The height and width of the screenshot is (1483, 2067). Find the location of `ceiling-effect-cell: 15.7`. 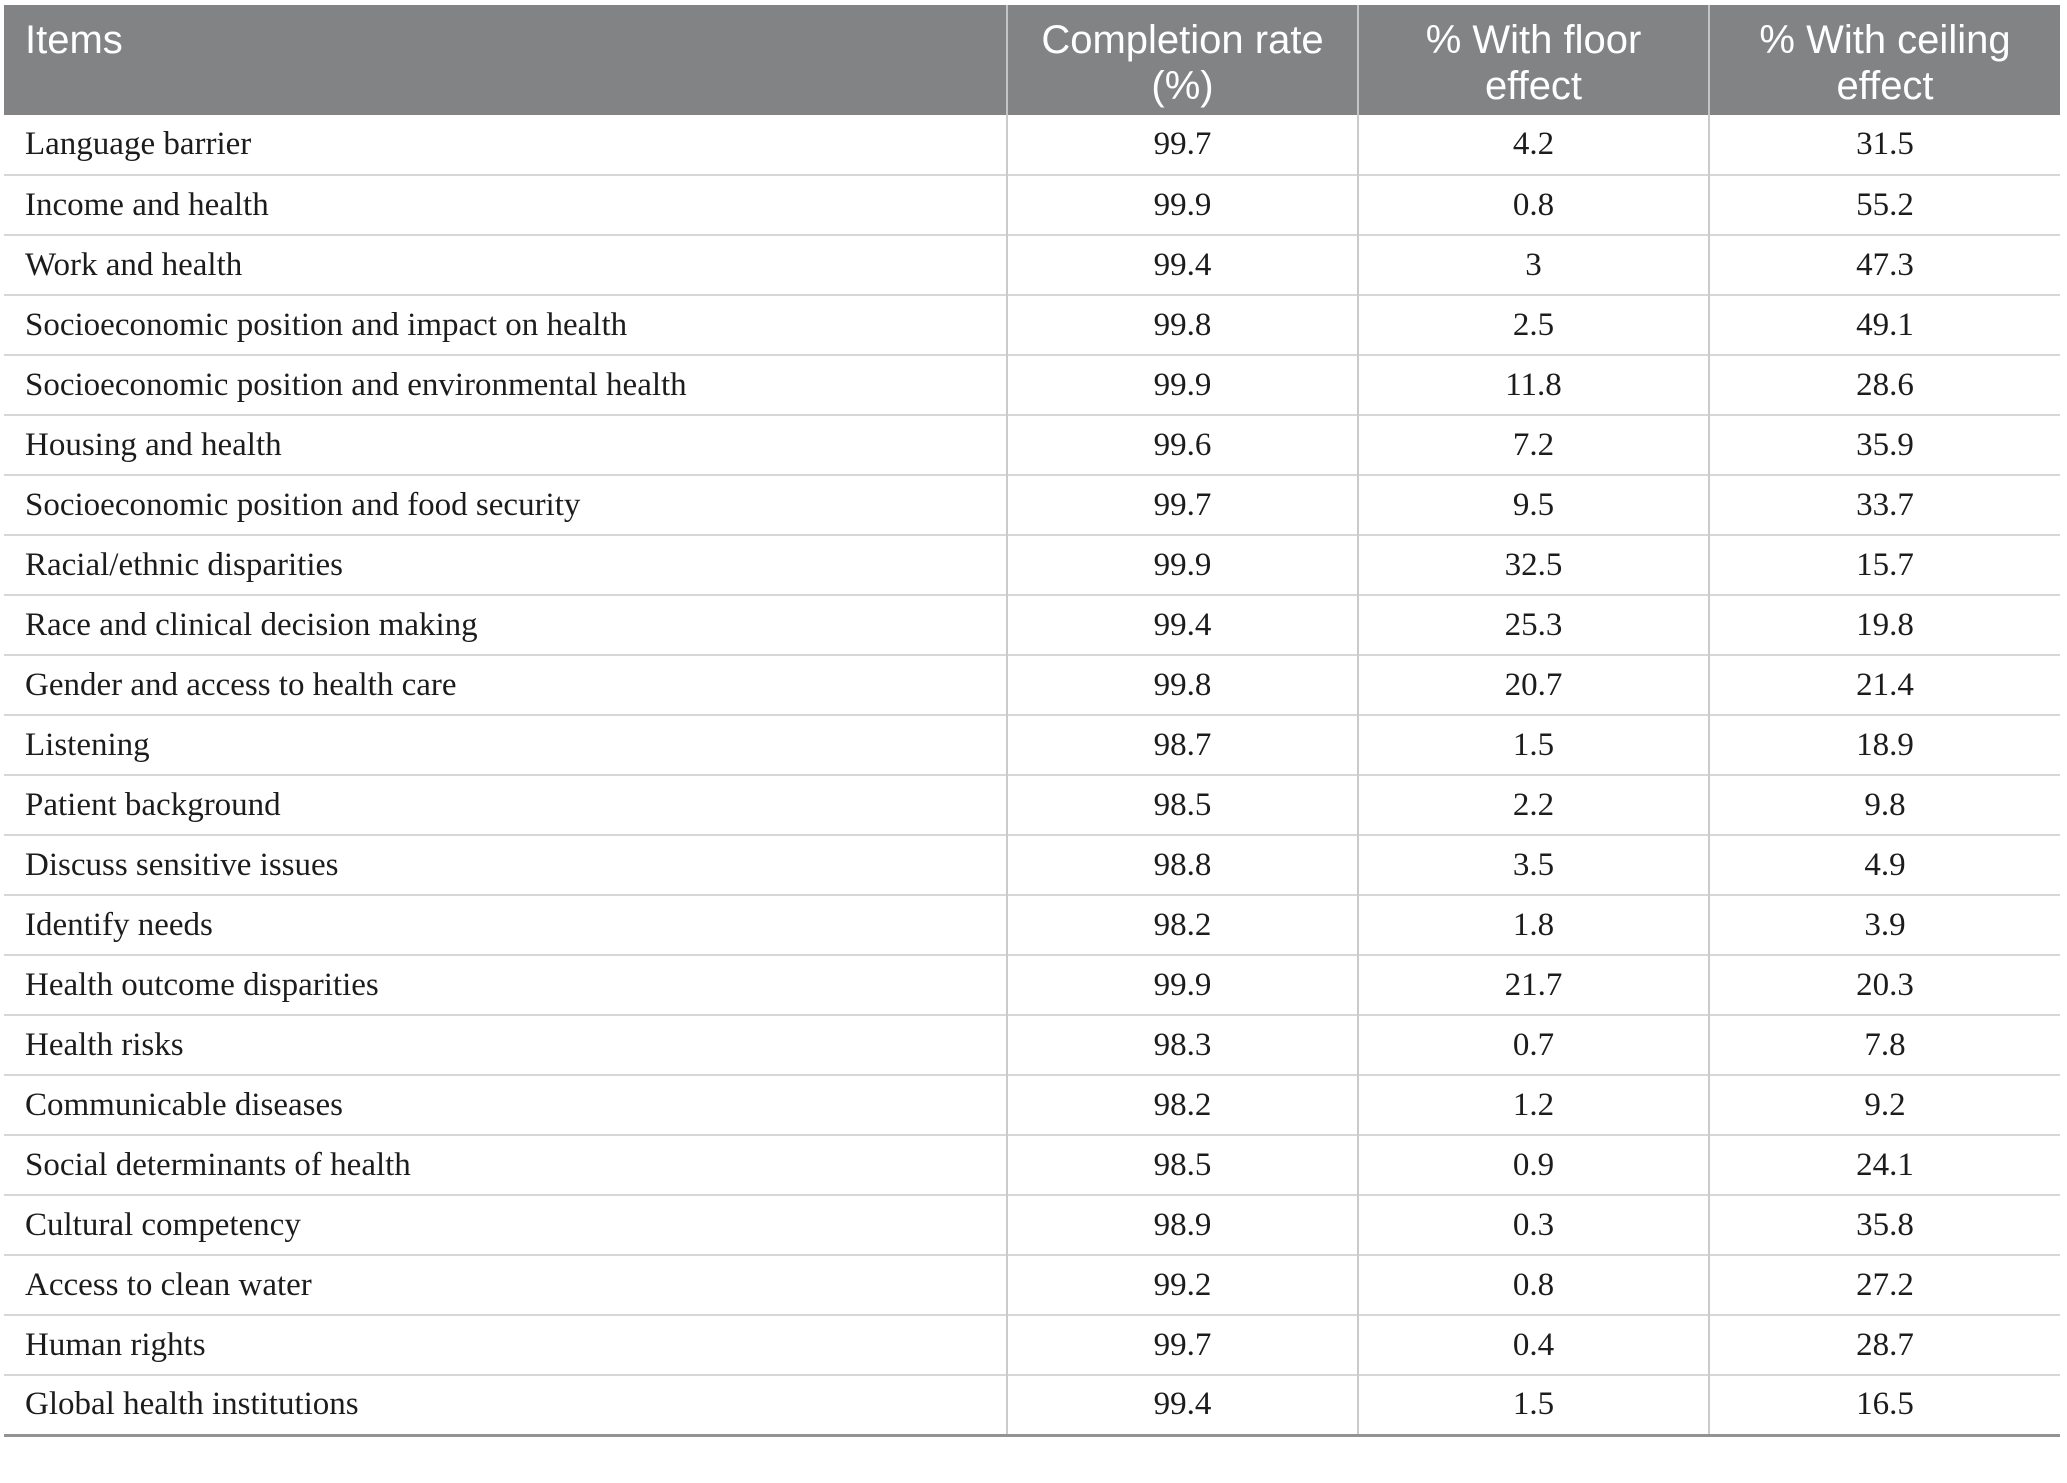

ceiling-effect-cell: 15.7 is located at coordinates (1884, 564).